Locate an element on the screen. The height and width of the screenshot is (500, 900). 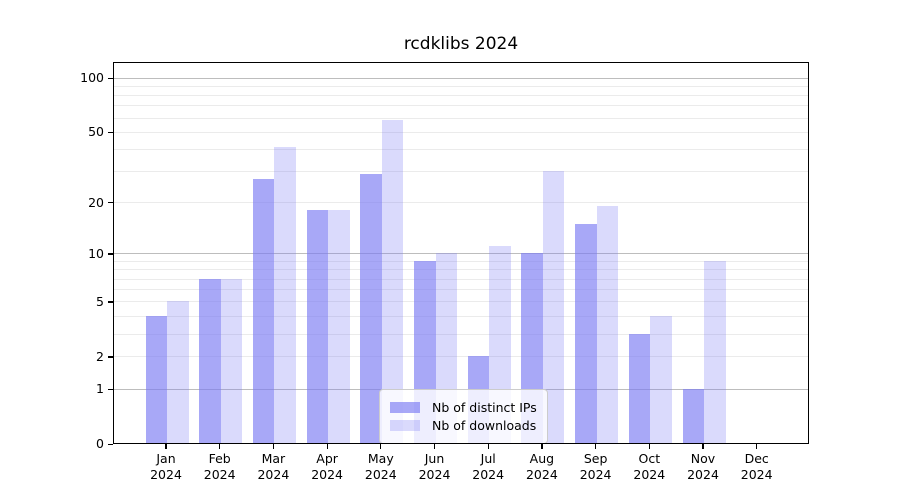
x-tick-month: Sep is located at coordinates (595, 458).